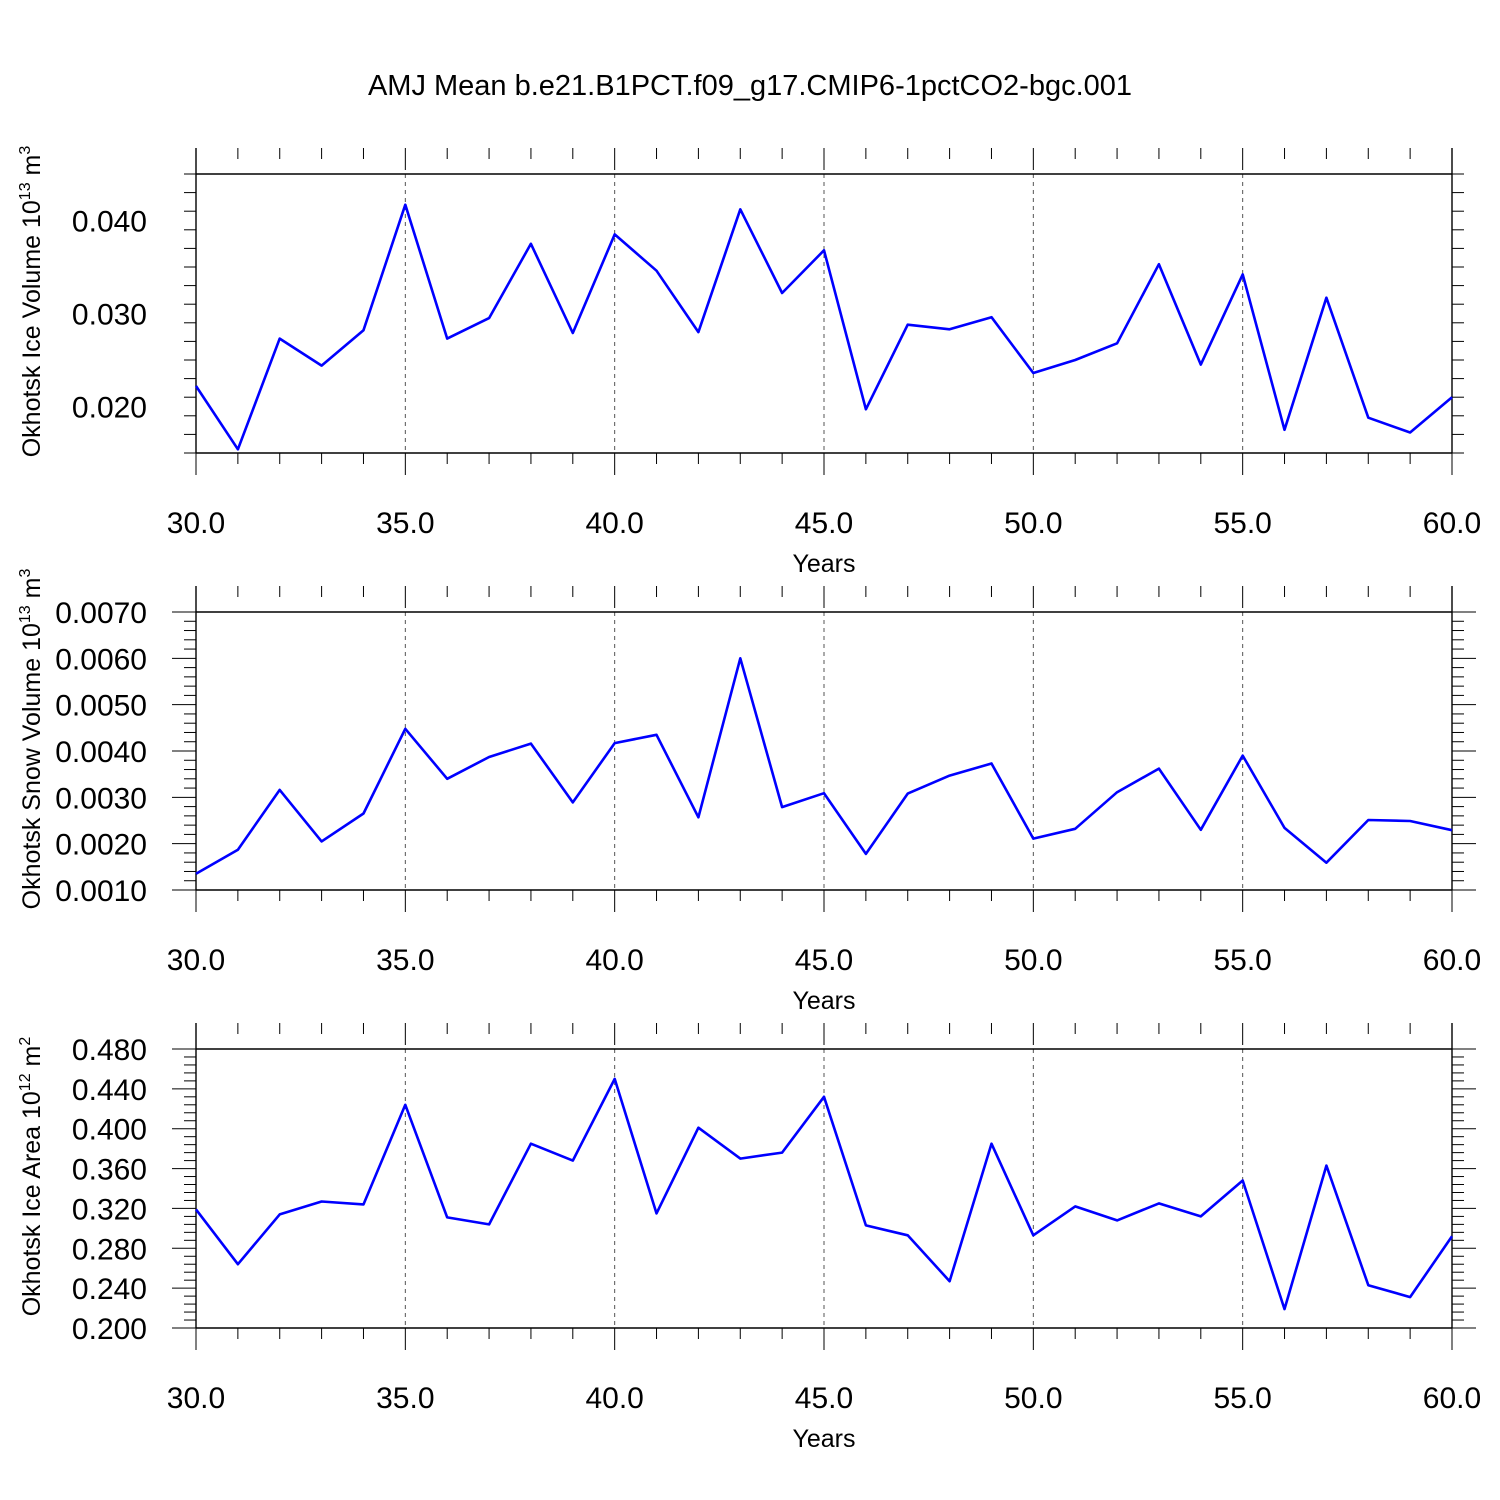 This screenshot has width=1500, height=1500. Describe the element at coordinates (101, 706) in the screenshot. I see `y-tick-label: 0.0050` at that location.